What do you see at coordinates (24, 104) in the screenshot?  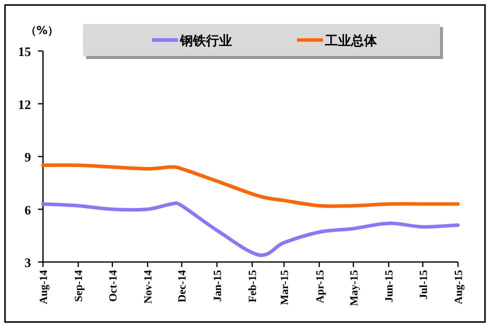 I see `y-tick-label: 12` at bounding box center [24, 104].